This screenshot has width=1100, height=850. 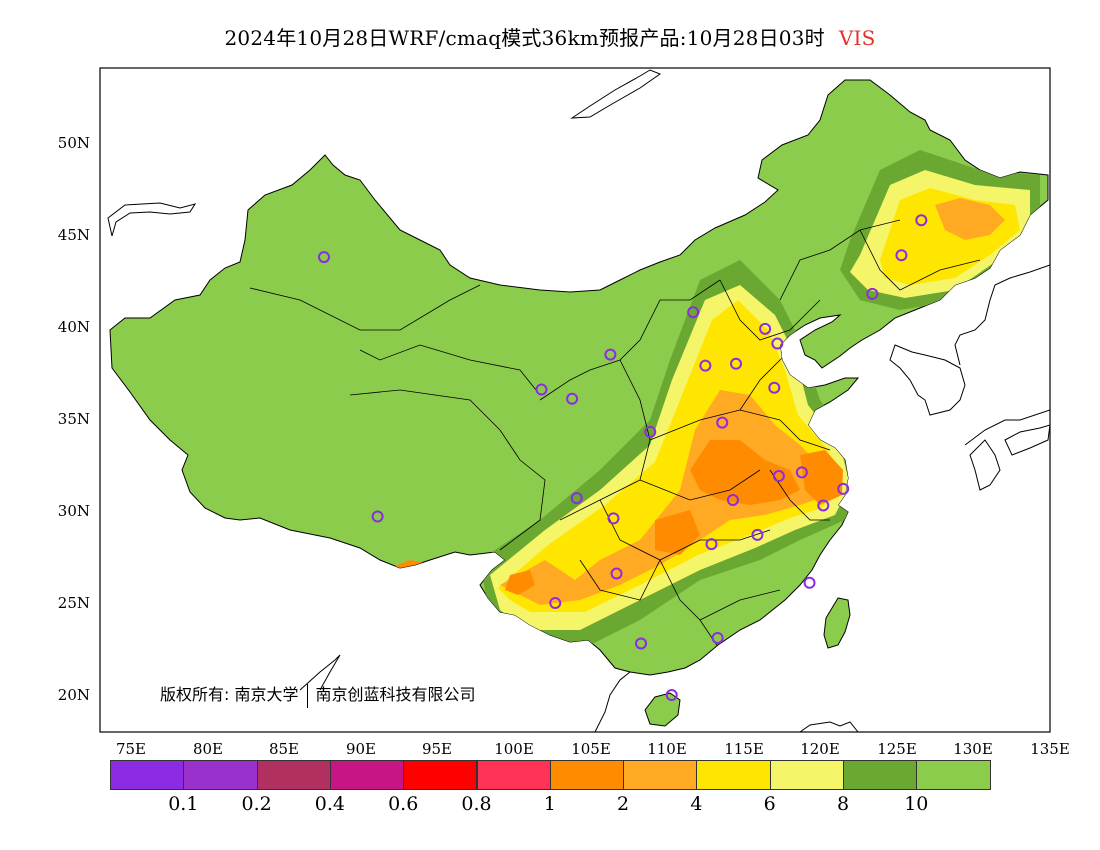 What do you see at coordinates (73, 603) in the screenshot?
I see `y-tick-label: 25N` at bounding box center [73, 603].